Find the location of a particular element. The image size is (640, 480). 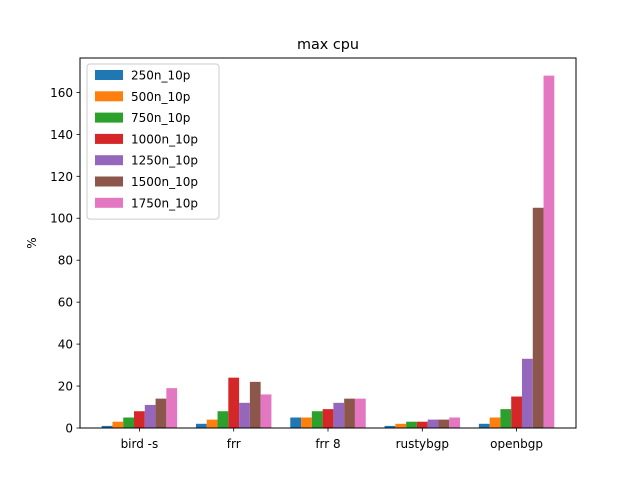

legend-label: 1250n_10p is located at coordinates (164, 161).